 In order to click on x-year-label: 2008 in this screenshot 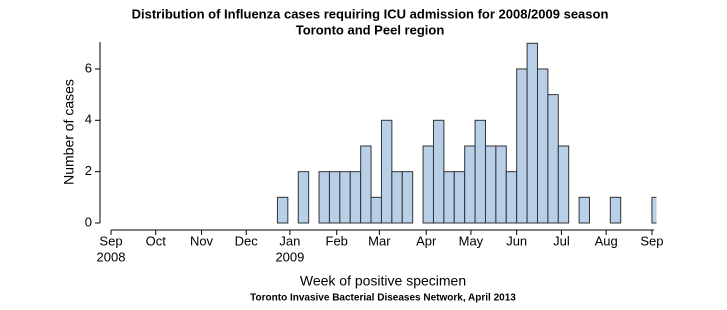, I will do `click(111, 256)`.